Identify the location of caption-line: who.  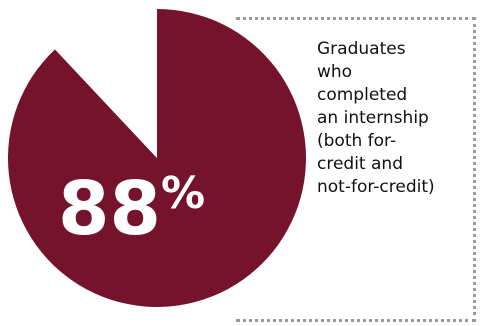
(335, 72).